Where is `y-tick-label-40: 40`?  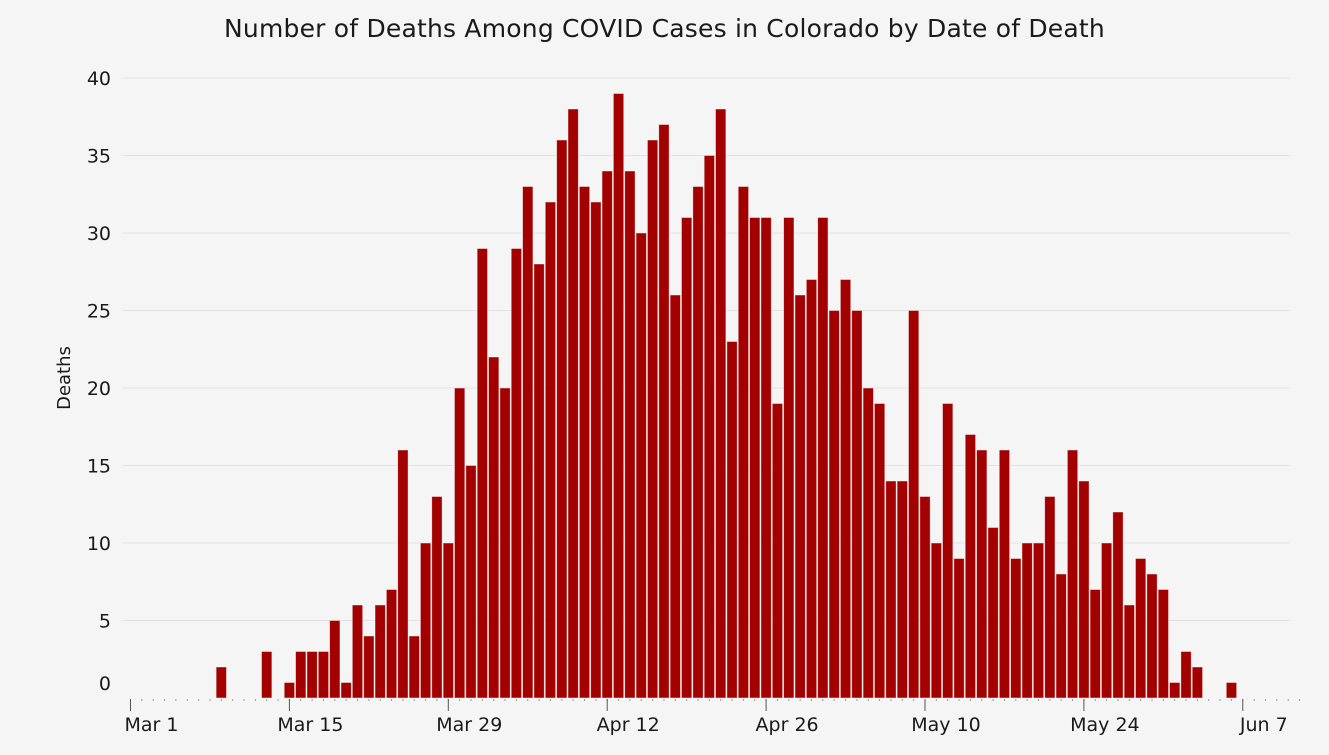
y-tick-label-40: 40 is located at coordinates (99, 79).